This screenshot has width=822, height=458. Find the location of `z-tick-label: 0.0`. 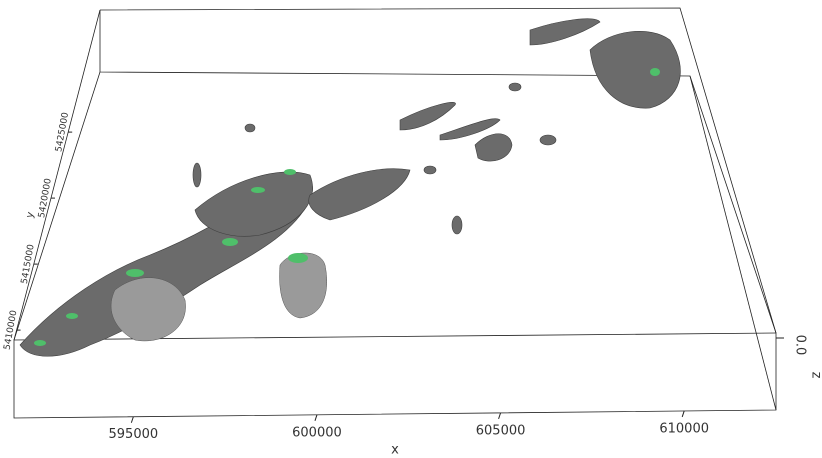

z-tick-label: 0.0 is located at coordinates (800, 345).